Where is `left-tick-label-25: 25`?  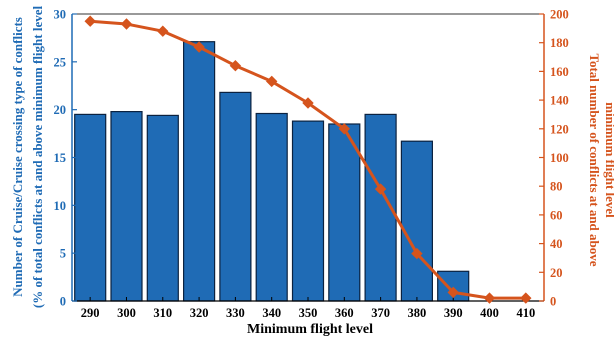
left-tick-label-25: 25 is located at coordinates (60, 62).